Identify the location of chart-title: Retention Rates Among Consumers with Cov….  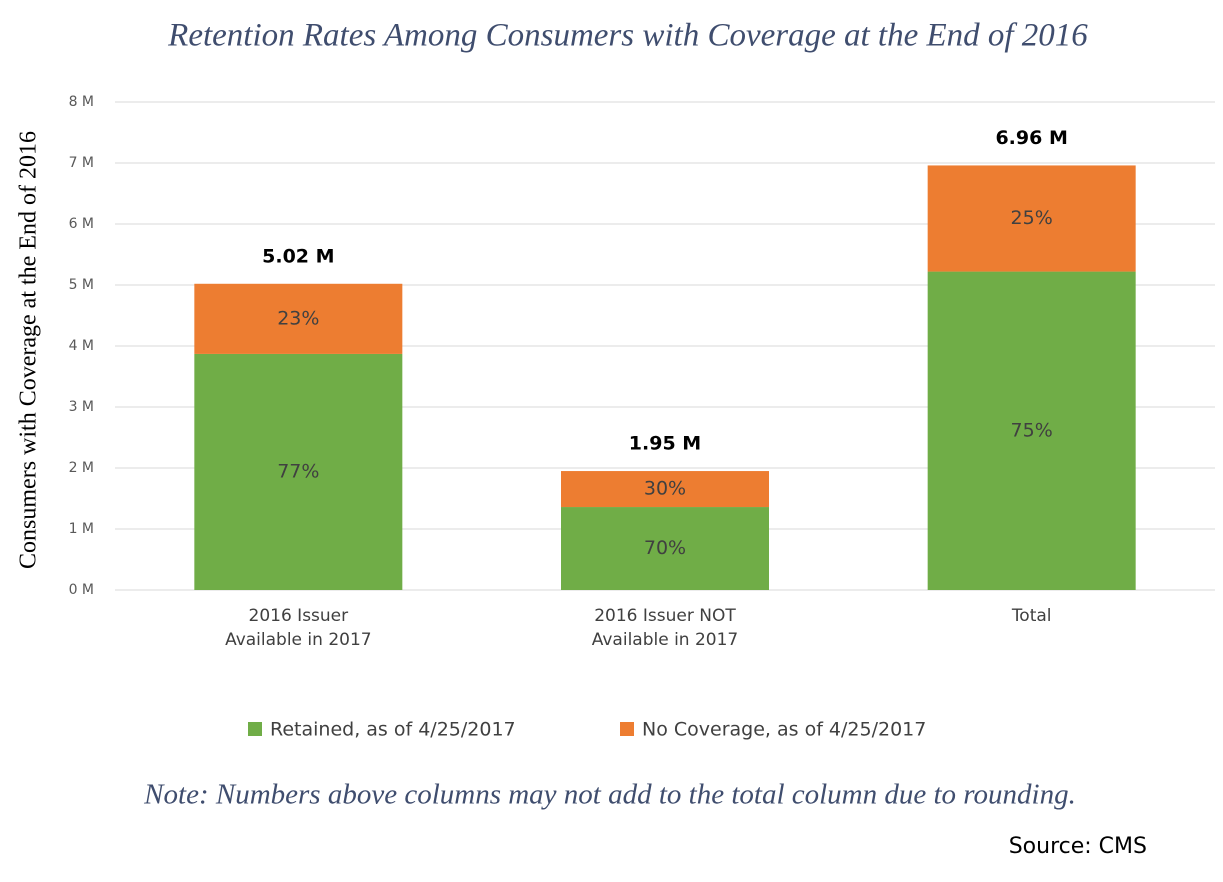
(627, 36).